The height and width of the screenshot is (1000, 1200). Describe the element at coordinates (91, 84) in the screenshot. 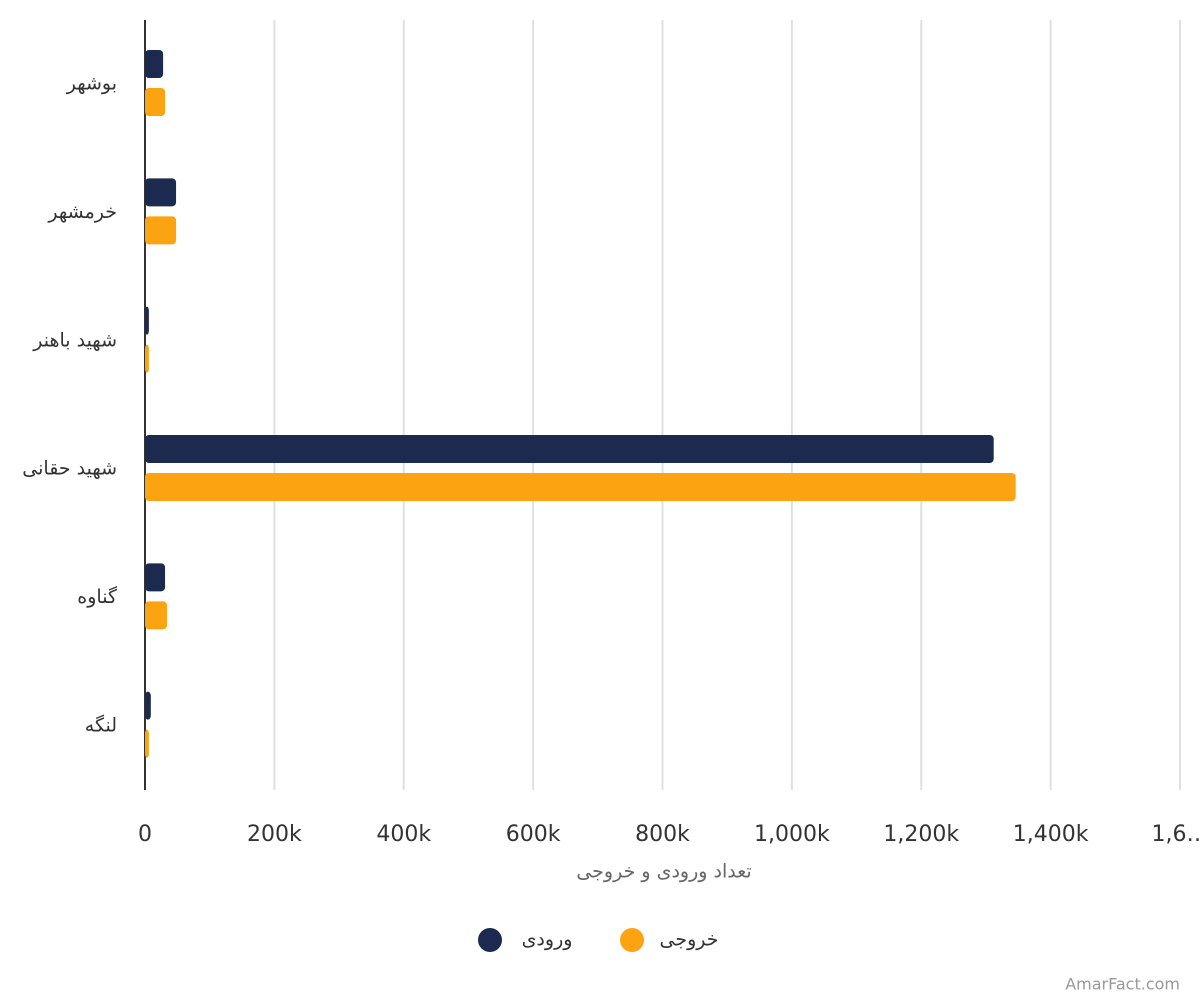

I see `y-tick-label: بوشهر` at that location.